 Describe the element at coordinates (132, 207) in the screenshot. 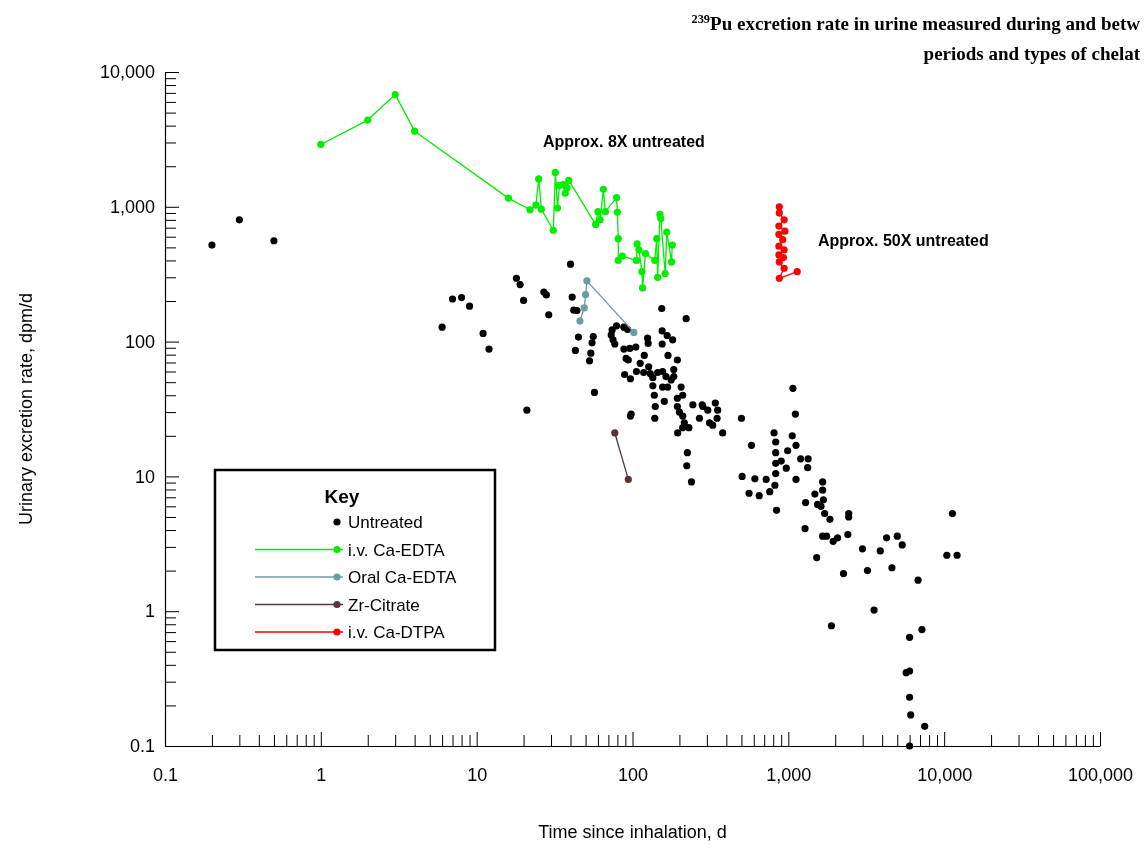

I see `y-tick-label: 1,000` at that location.